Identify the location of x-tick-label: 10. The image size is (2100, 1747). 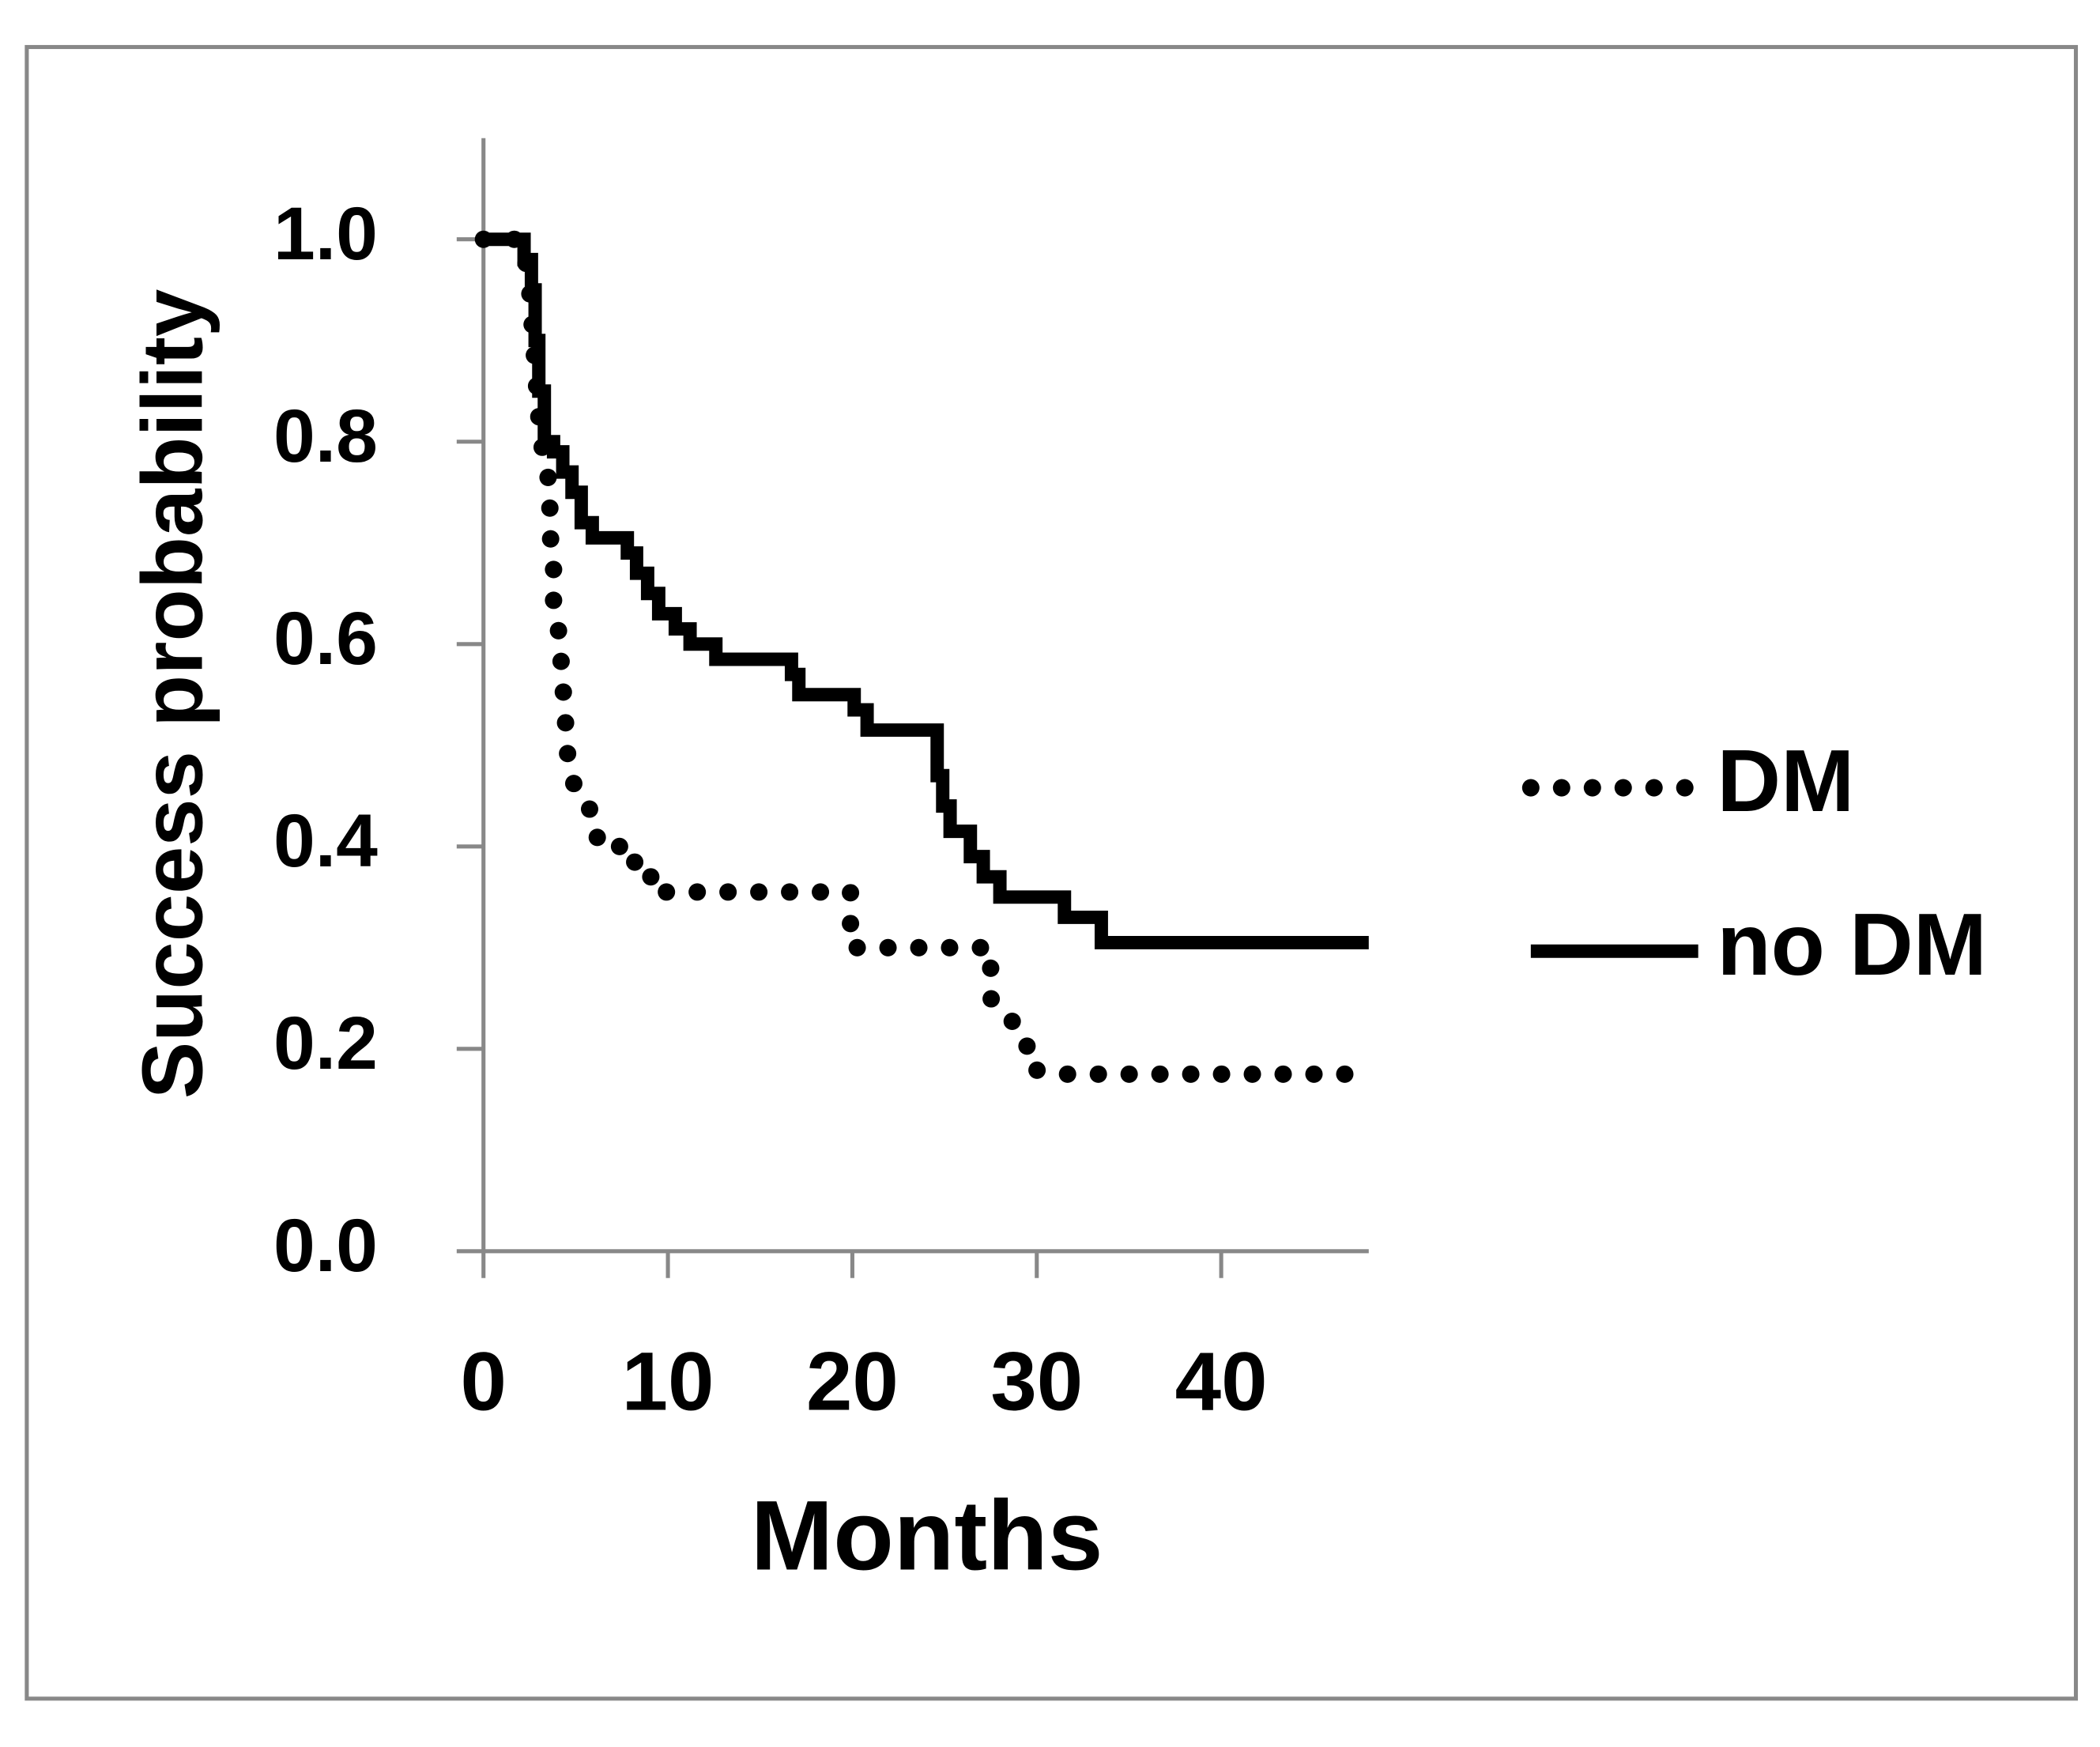
(668, 1381).